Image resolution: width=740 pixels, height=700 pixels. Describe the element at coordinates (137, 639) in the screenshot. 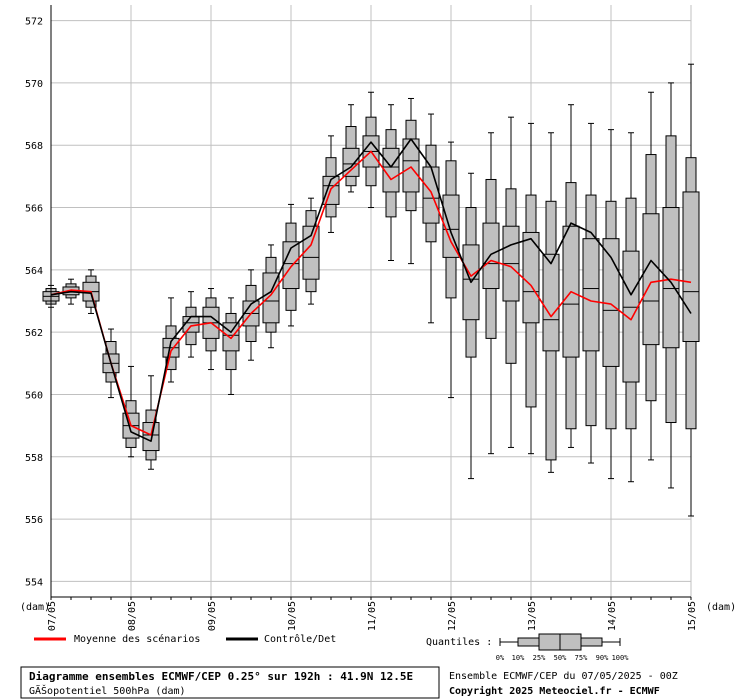

I see `legend-mean-label: Moyenne des scénarios` at that location.